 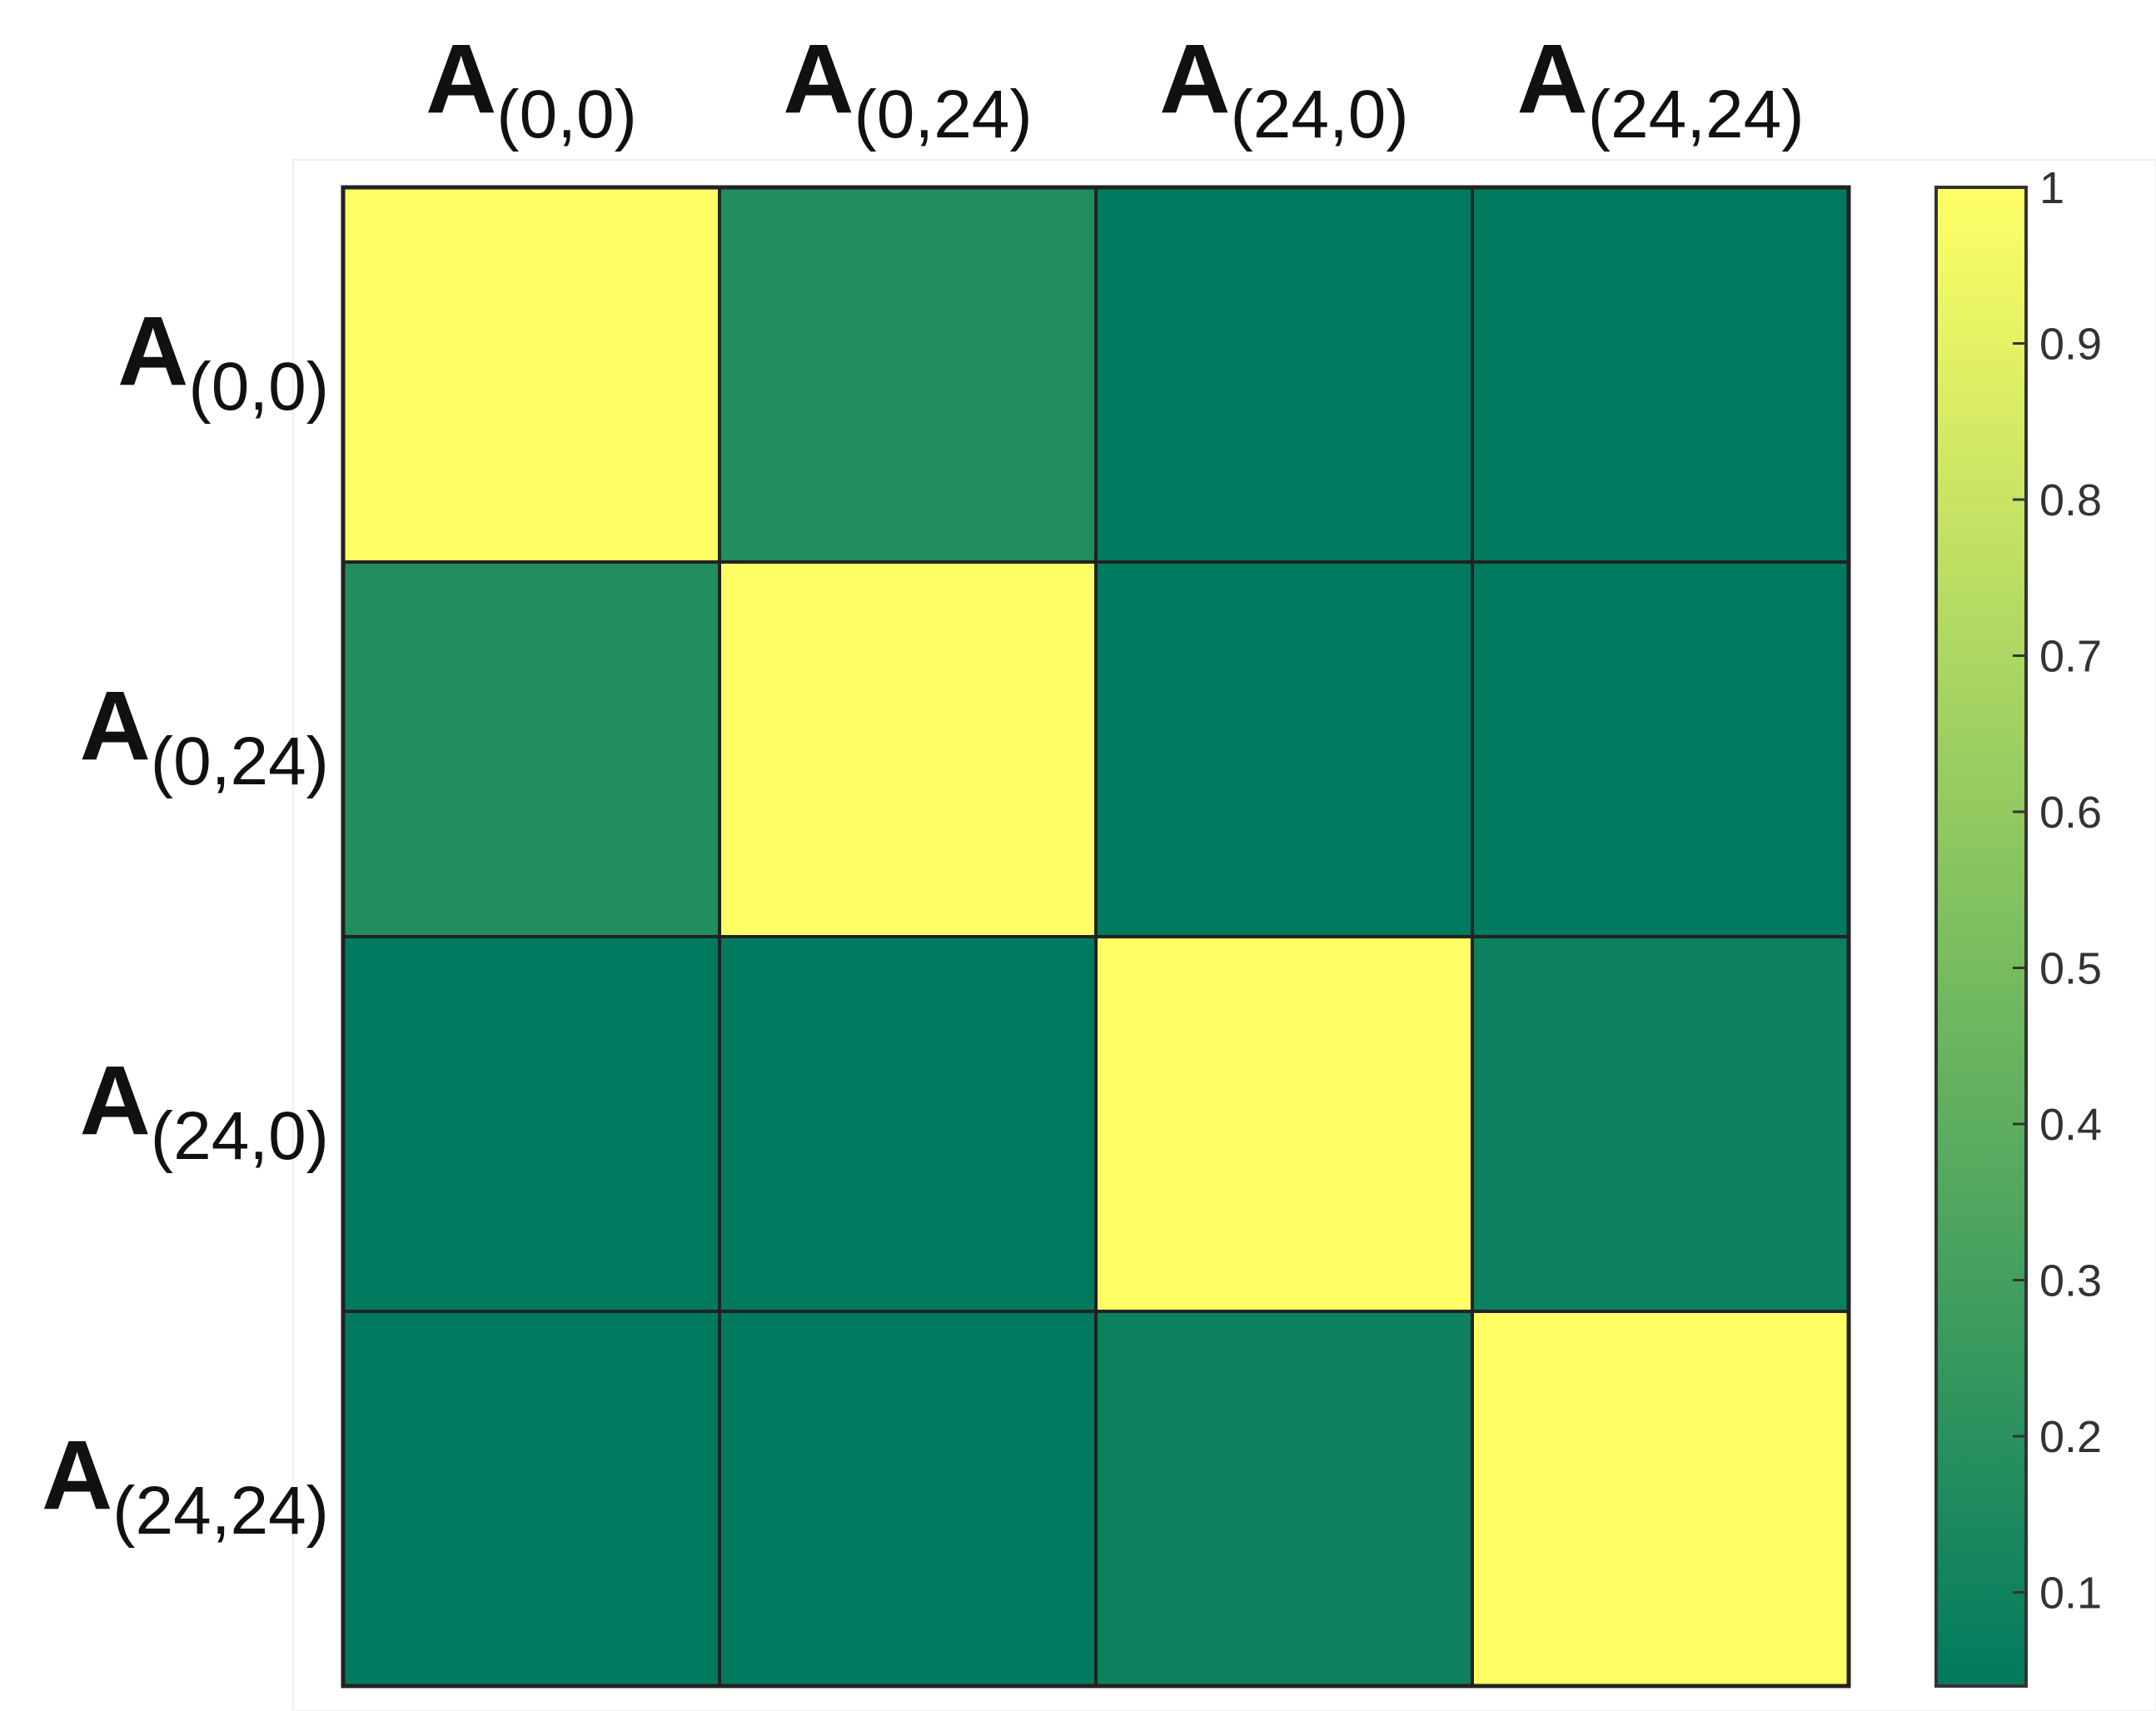 I want to click on column-label-3: A(24,24), so click(x=1660, y=88).